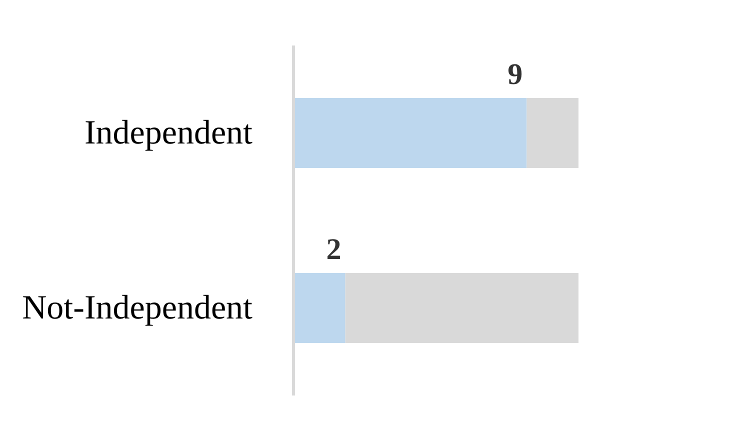  Describe the element at coordinates (138, 308) in the screenshot. I see `y-tick-label: Not-Independent` at that location.